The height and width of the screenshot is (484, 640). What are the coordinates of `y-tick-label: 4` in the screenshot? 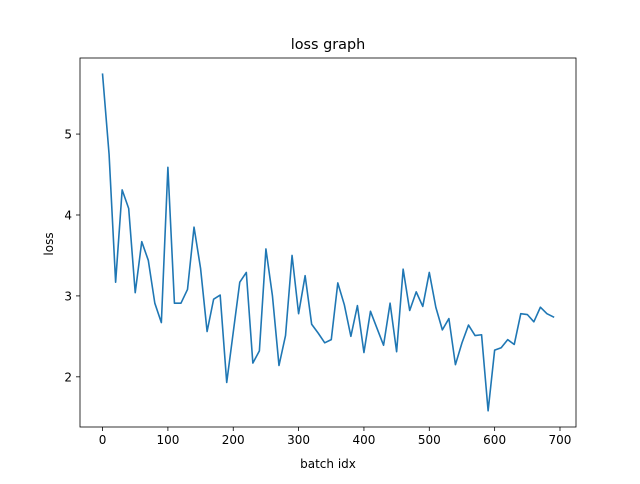 It's located at (68, 215).